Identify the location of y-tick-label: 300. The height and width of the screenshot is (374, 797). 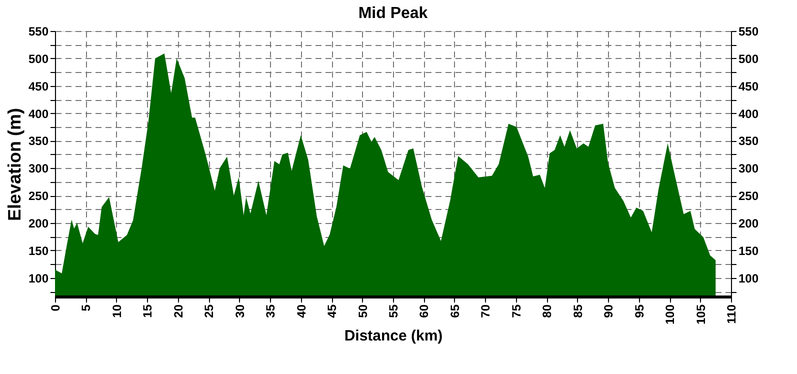
(38, 169).